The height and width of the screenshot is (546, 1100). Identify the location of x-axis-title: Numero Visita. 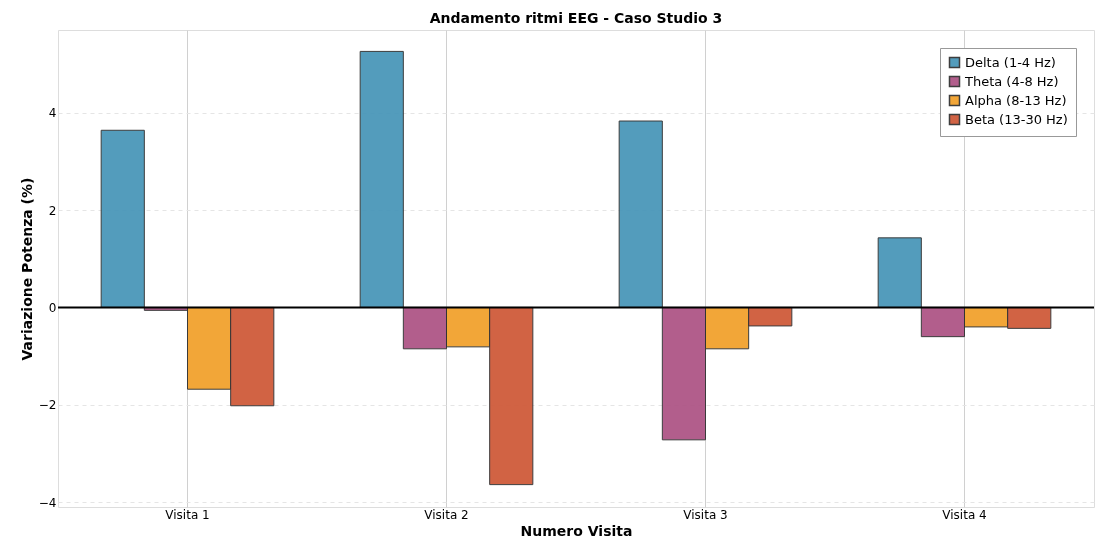
(576, 530).